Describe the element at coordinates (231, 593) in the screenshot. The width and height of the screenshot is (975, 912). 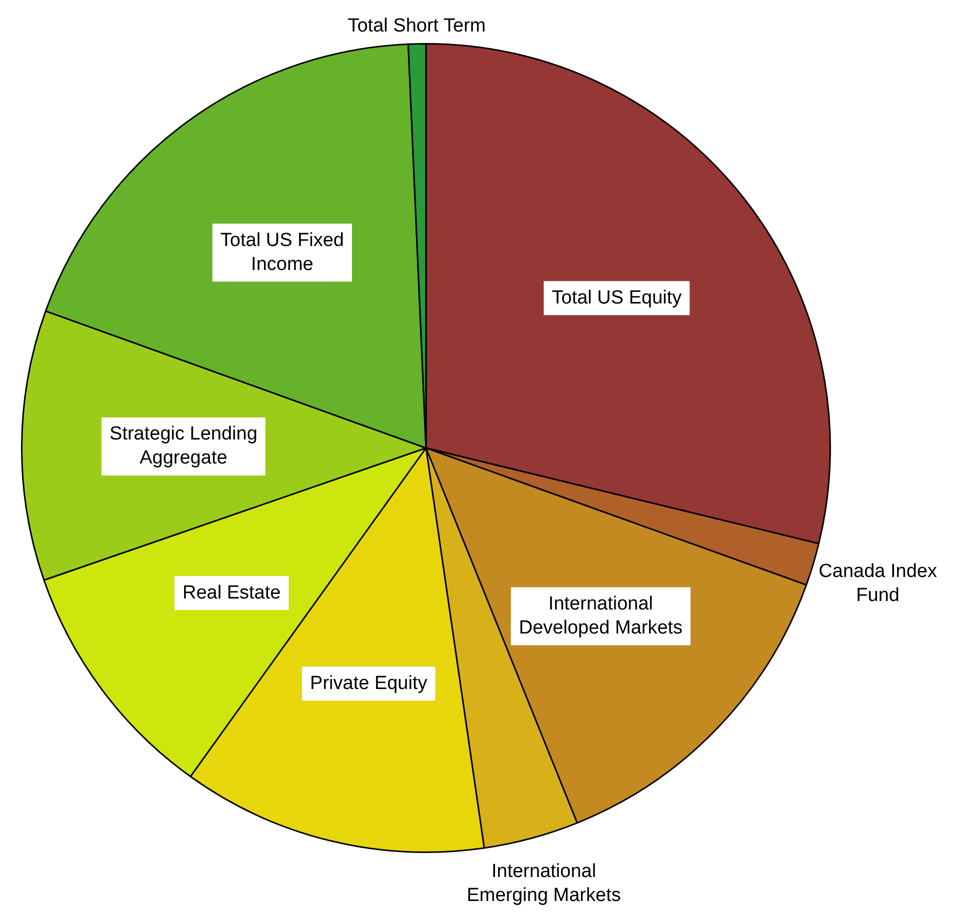
I see `slice-label: Real Estate` at that location.